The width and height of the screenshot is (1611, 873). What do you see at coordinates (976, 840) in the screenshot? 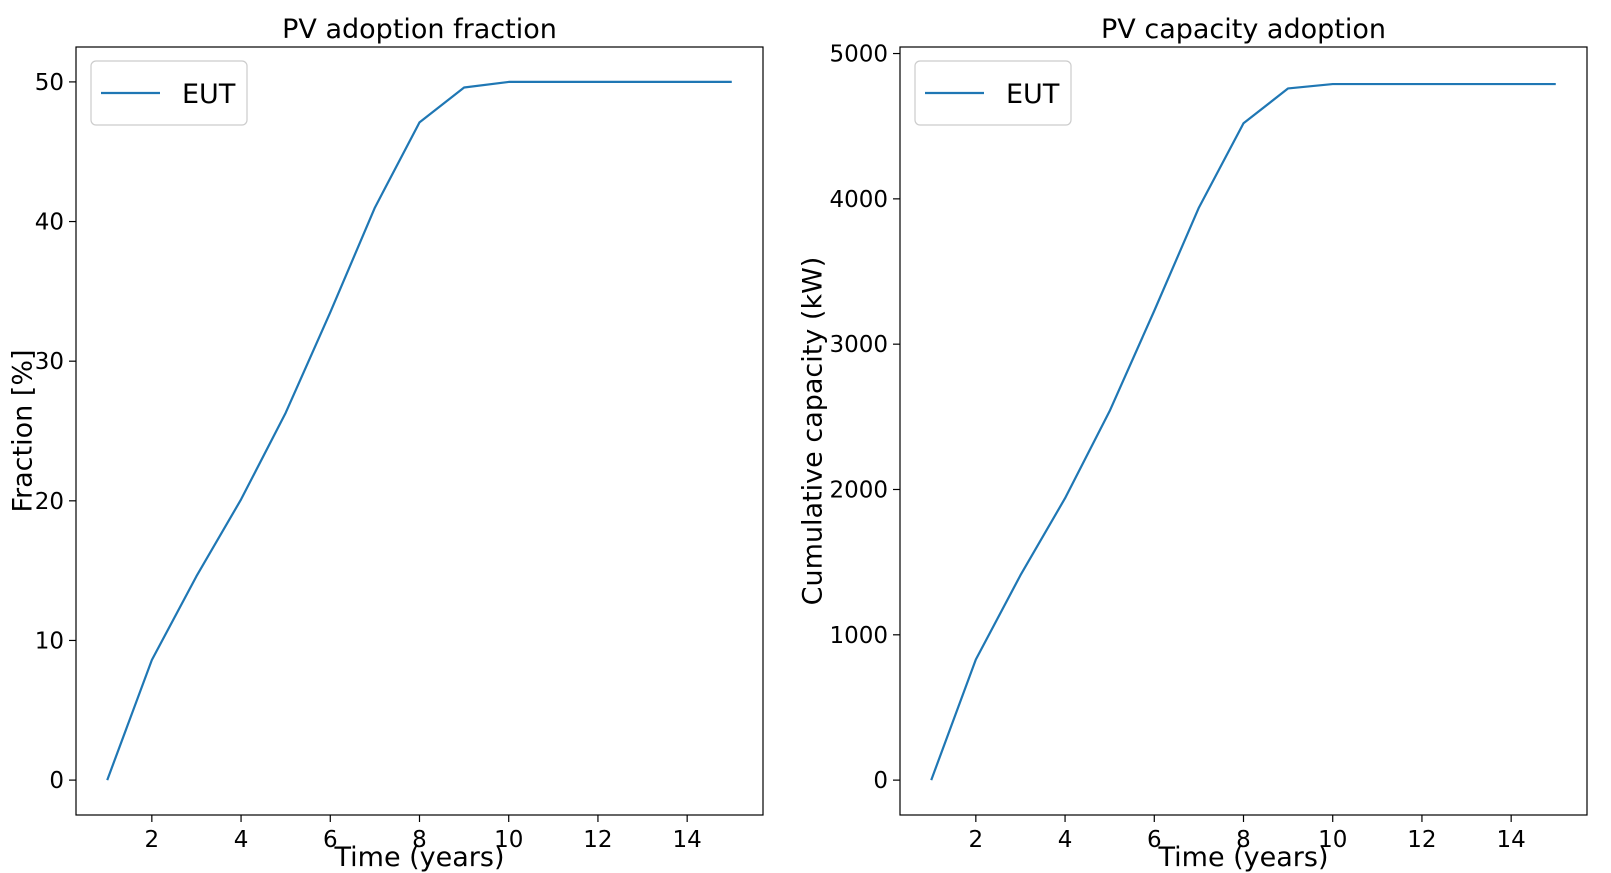
I see `capacity-adoption-x-tick-label: 2` at bounding box center [976, 840].